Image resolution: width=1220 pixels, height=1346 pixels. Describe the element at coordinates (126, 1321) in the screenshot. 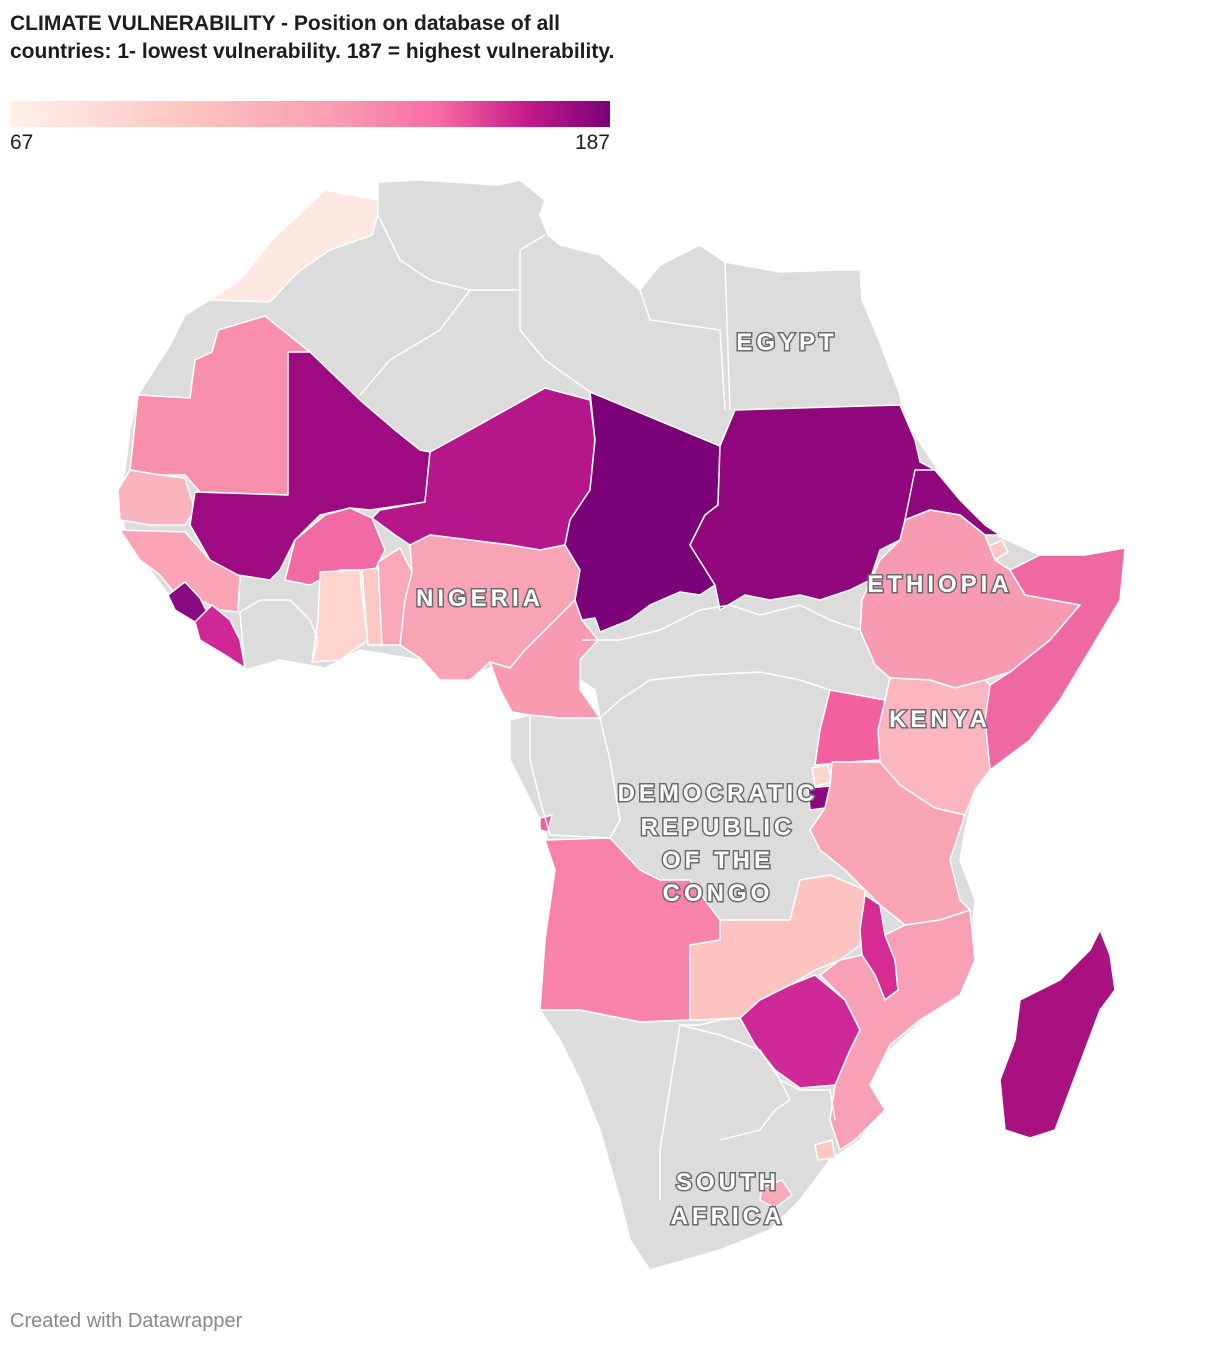

I see `footer-credit: Created with Datawrapper` at that location.